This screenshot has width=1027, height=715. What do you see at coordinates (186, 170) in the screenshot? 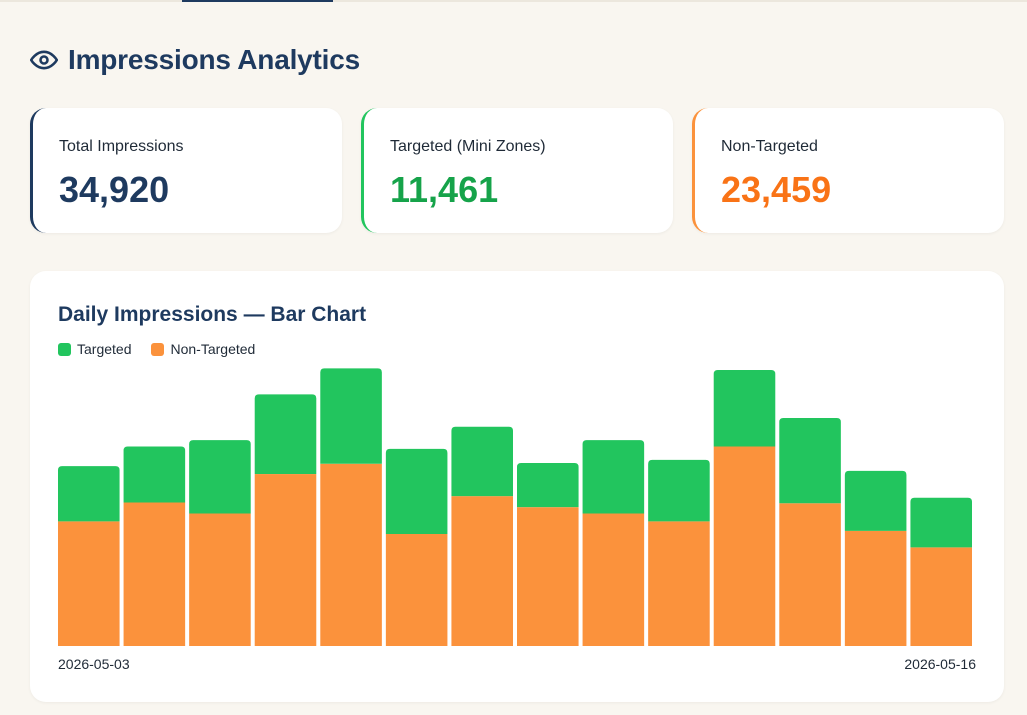
I see `stat-card-total: Total Impressions 34,920` at bounding box center [186, 170].